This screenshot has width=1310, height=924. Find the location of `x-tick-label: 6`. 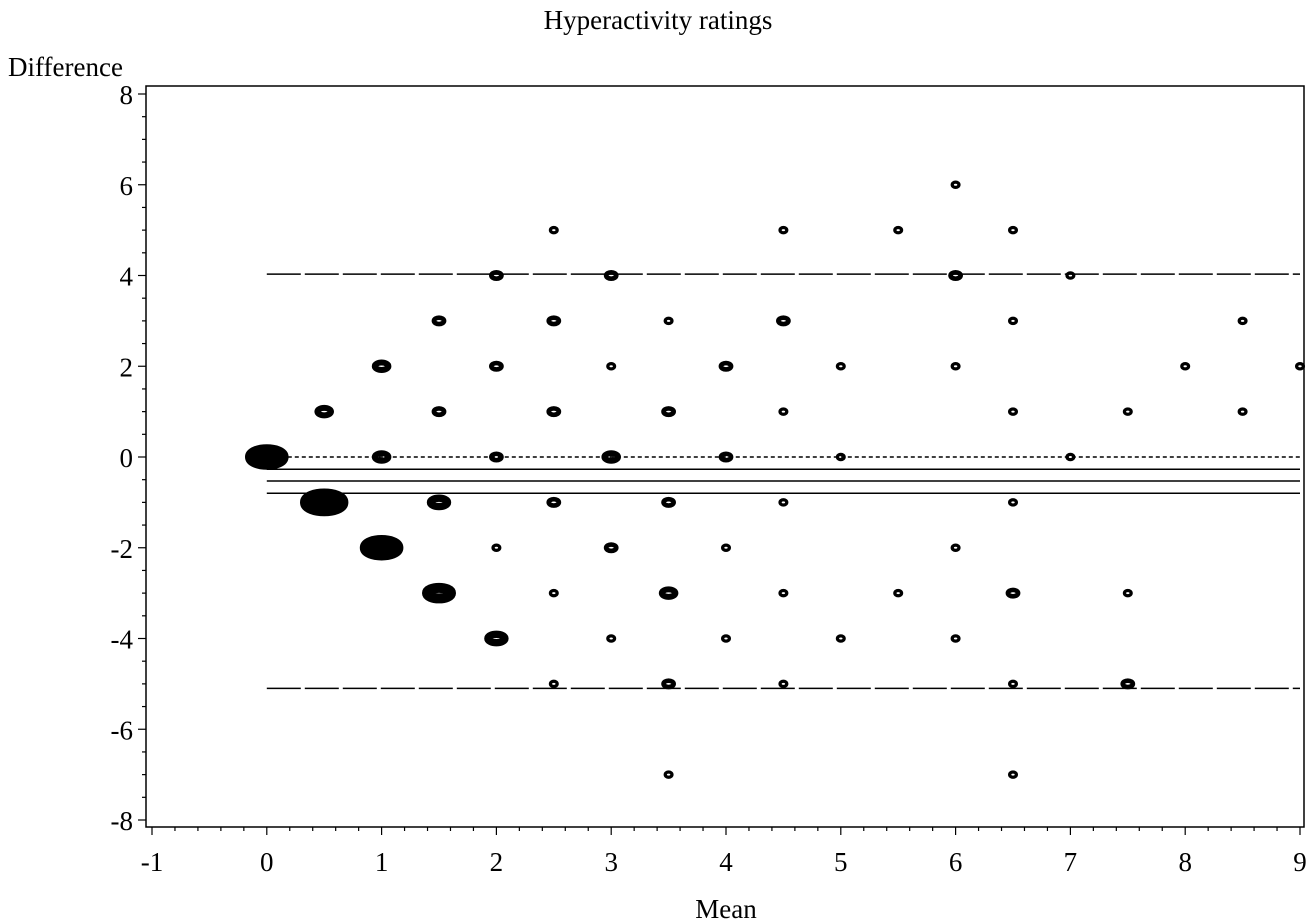

x-tick-label: 6 is located at coordinates (956, 862).